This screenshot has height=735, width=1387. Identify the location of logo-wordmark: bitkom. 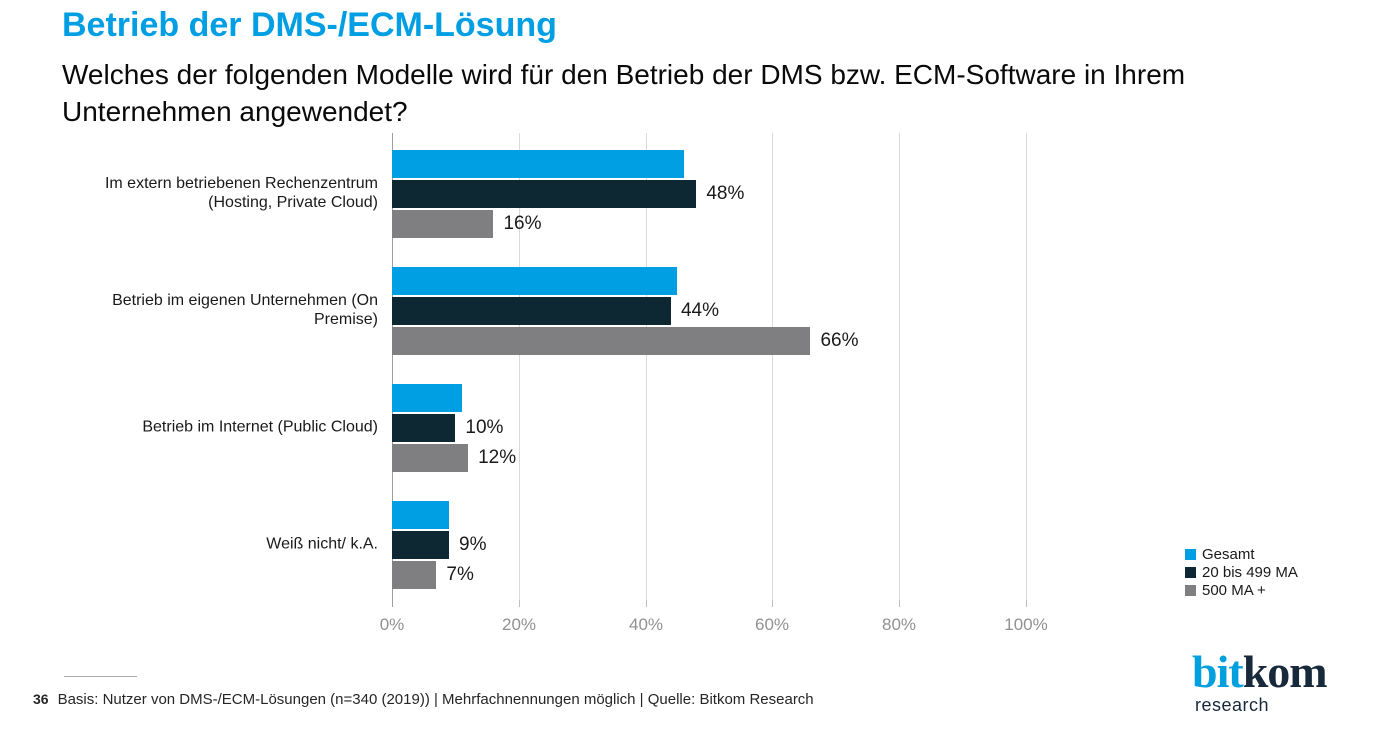
(1260, 672).